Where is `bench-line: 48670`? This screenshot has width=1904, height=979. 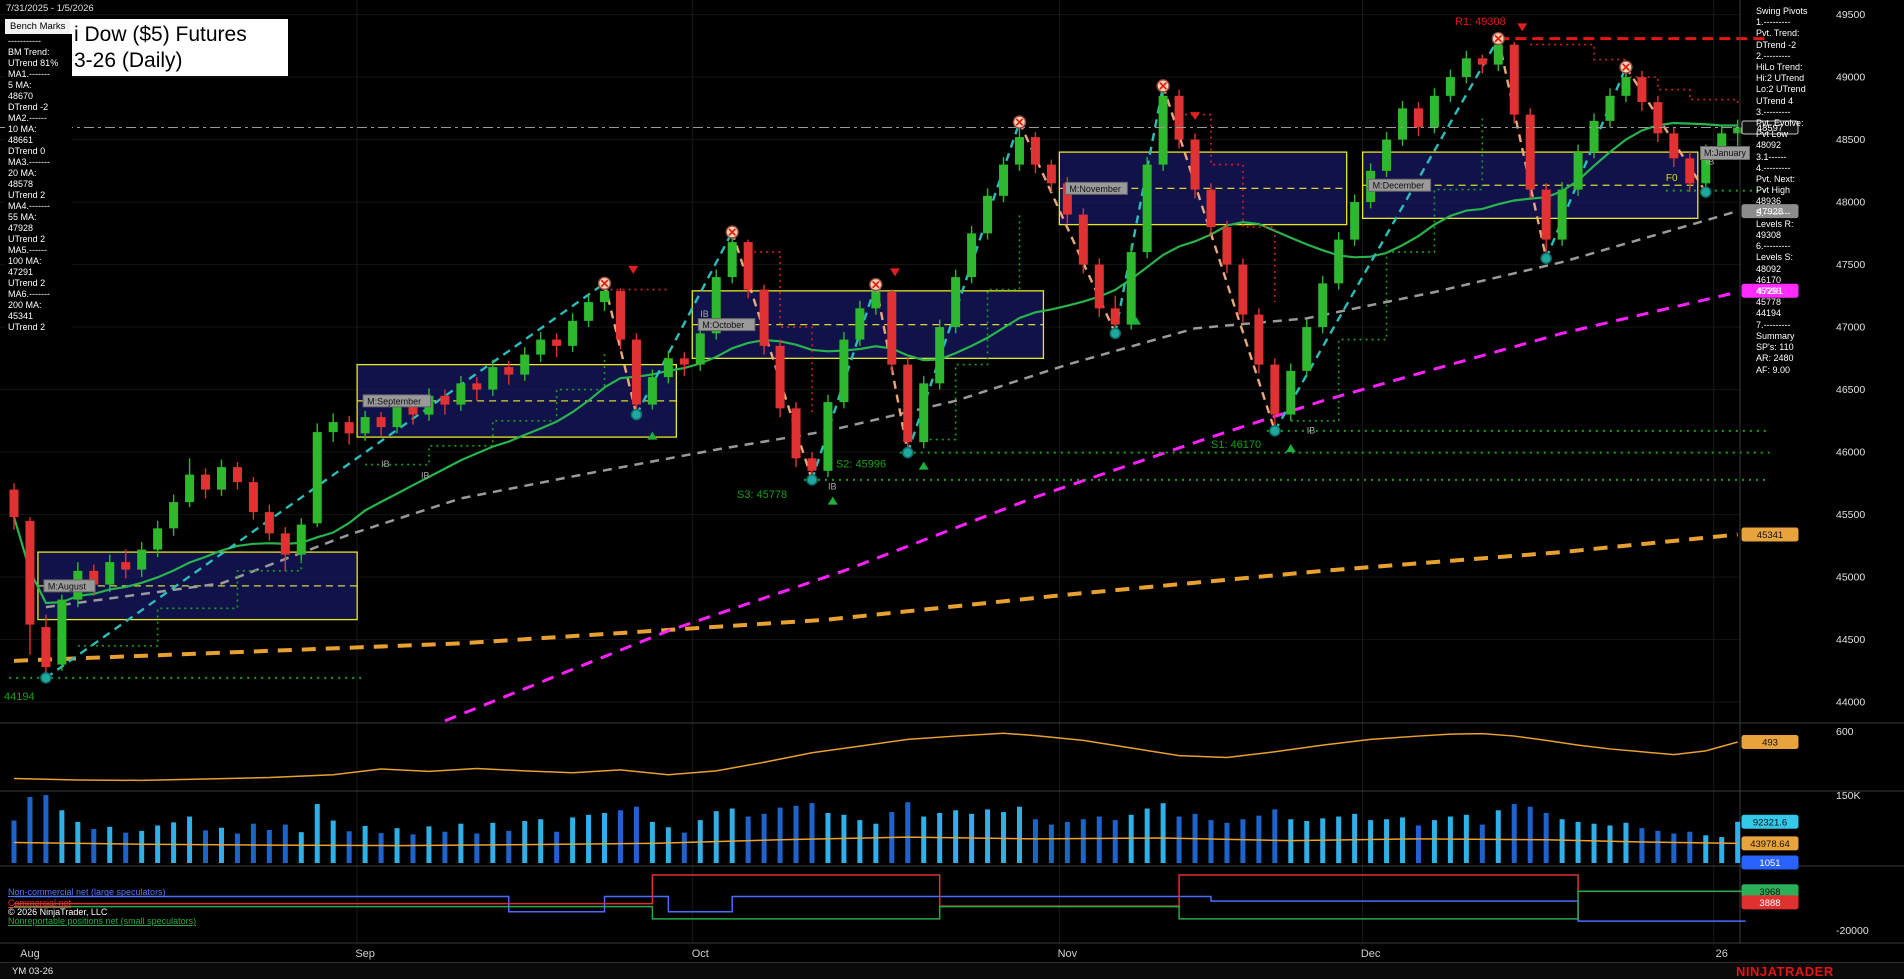
bench-line: 48670 is located at coordinates (21, 96).